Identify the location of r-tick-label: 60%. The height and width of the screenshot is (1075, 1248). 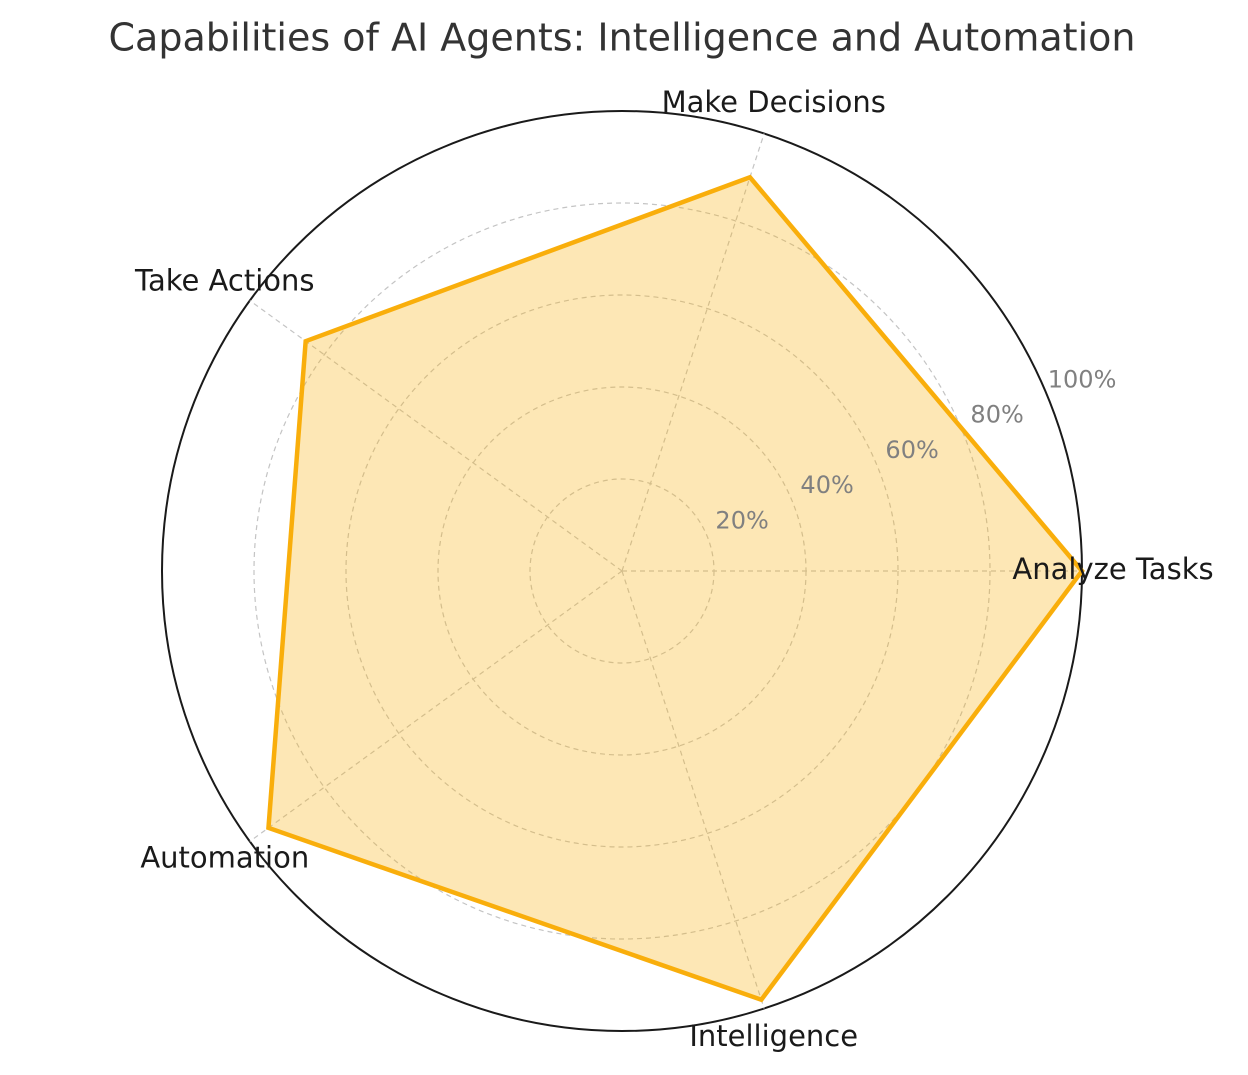
(911, 450).